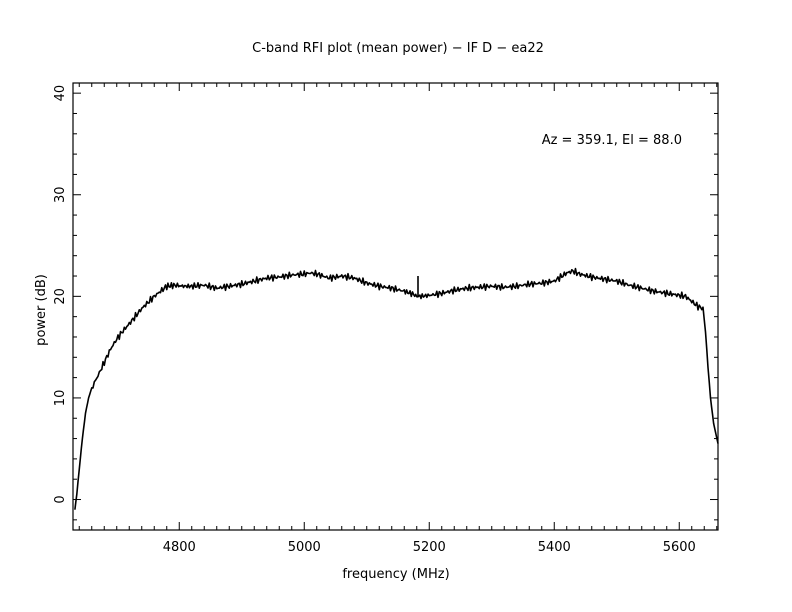 This screenshot has width=792, height=612. What do you see at coordinates (41, 310) in the screenshot?
I see `y-axis-label: power (dB)` at bounding box center [41, 310].